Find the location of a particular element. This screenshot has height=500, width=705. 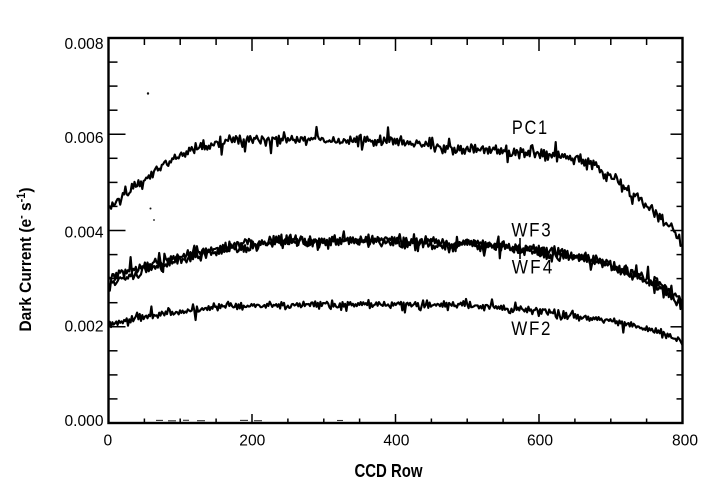

svg-text: 0 is located at coordinates (108, 441).